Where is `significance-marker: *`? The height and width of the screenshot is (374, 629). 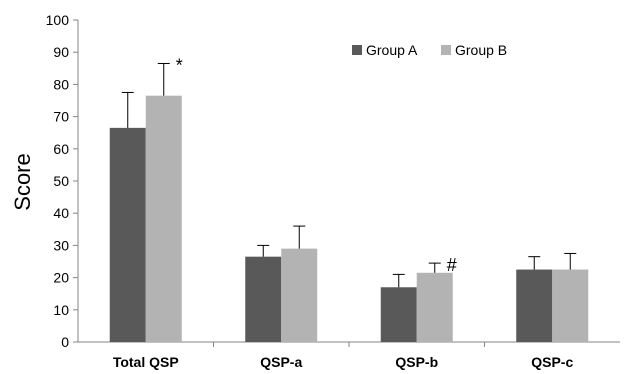 significance-marker: * is located at coordinates (179, 65).